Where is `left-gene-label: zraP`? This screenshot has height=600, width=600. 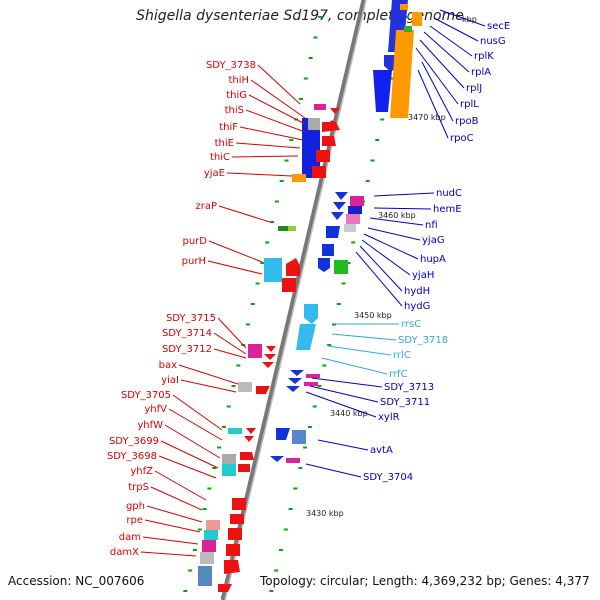
left-gene-label: zraP is located at coordinates (206, 206).